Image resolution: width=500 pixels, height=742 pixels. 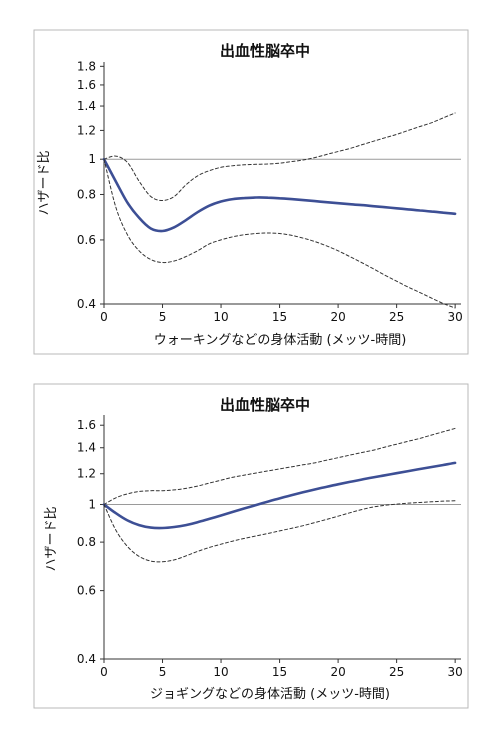 I want to click on y-tick-label: 1.8, so click(x=86, y=66).